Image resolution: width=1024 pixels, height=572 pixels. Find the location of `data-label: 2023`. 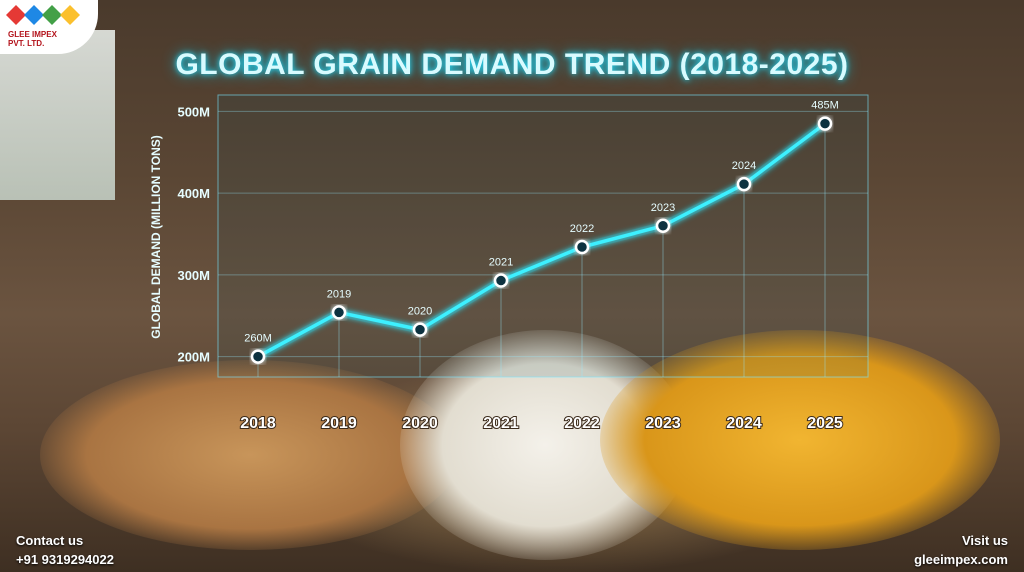

data-label: 2023 is located at coordinates (663, 208).